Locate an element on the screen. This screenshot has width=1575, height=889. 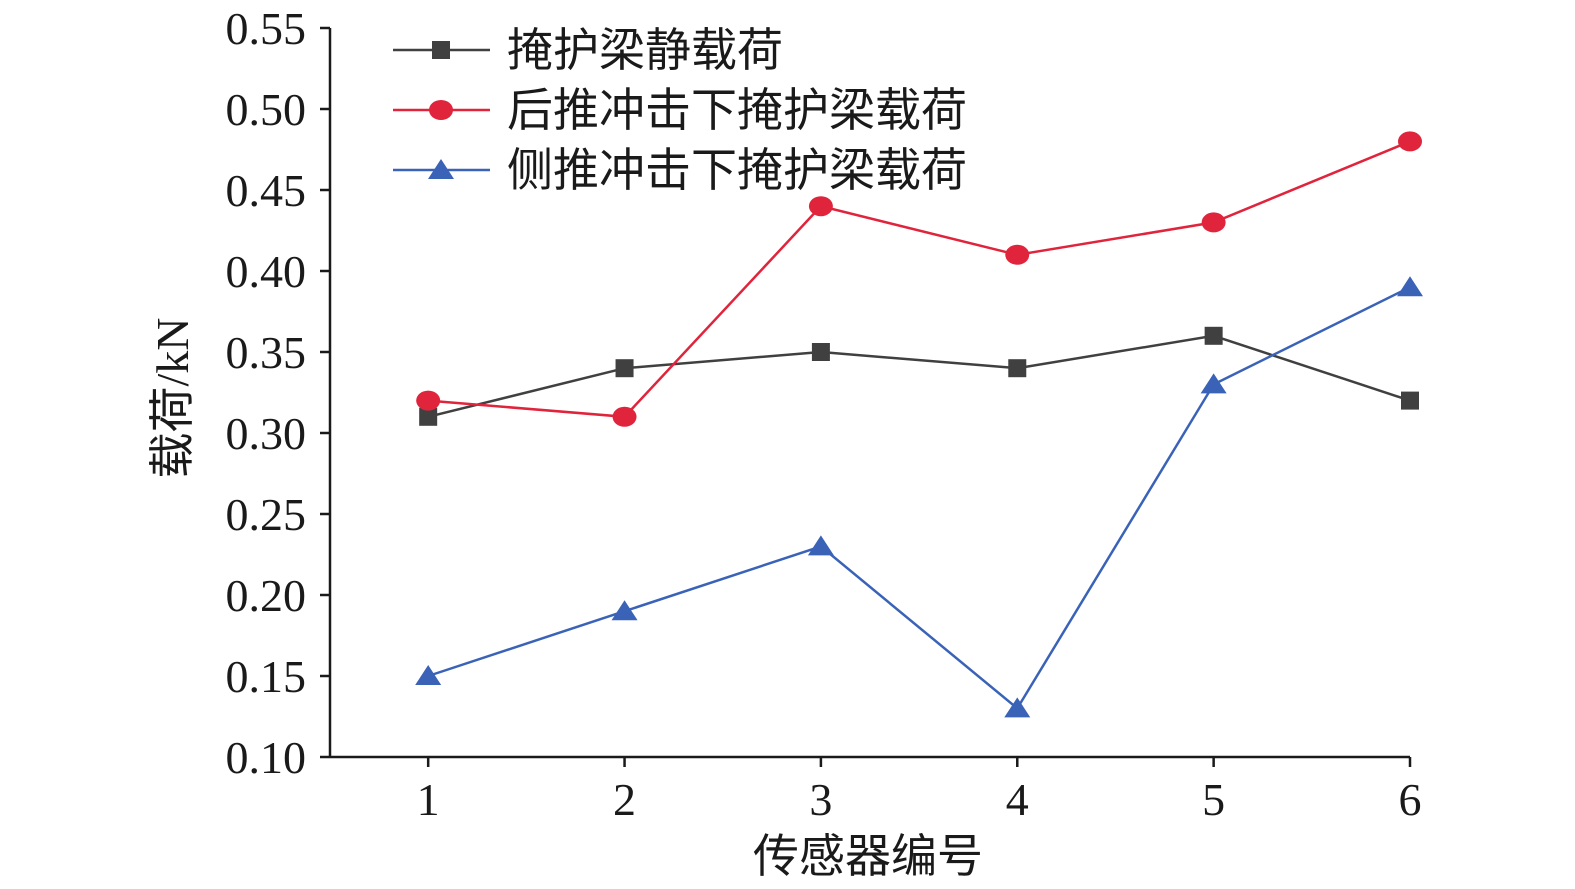
legend-marker-square is located at coordinates (441, 50).